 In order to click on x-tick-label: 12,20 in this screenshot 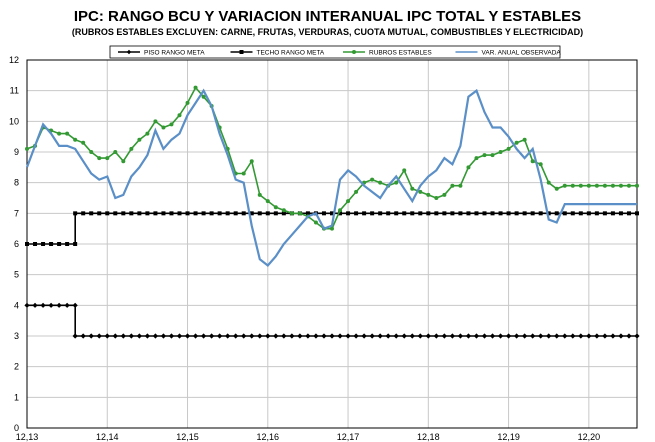, I will do `click(589, 437)`.